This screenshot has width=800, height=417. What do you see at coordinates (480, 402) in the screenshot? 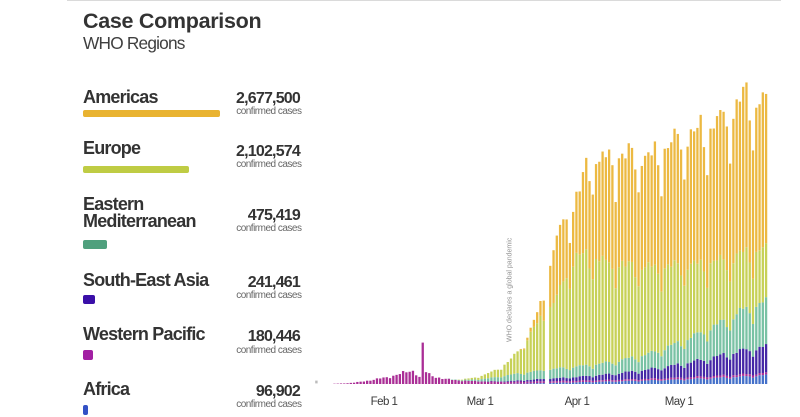
I see `svg-text: Mar 1` at bounding box center [480, 402].